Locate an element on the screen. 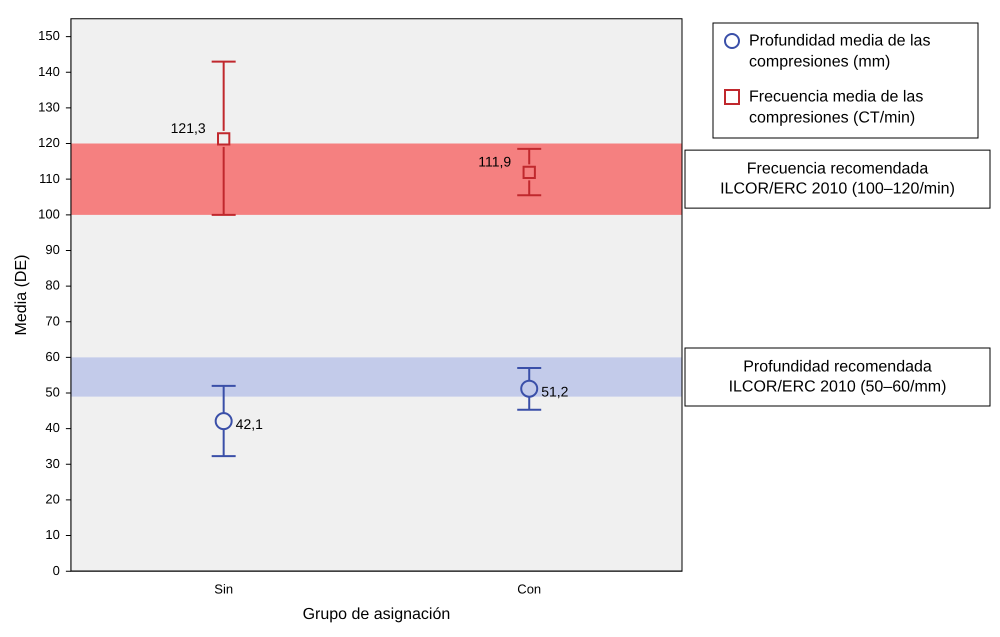 The height and width of the screenshot is (637, 1000). legend-label: Frecuencia media de las compresiones (CT/min) is located at coordinates (836, 107).